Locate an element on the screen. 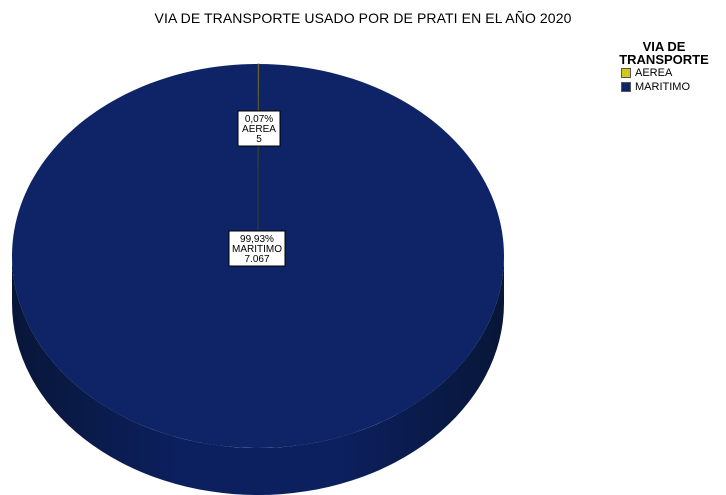 The image size is (726, 495). legend-title-line-2: TRANSPORTE is located at coordinates (664, 59).